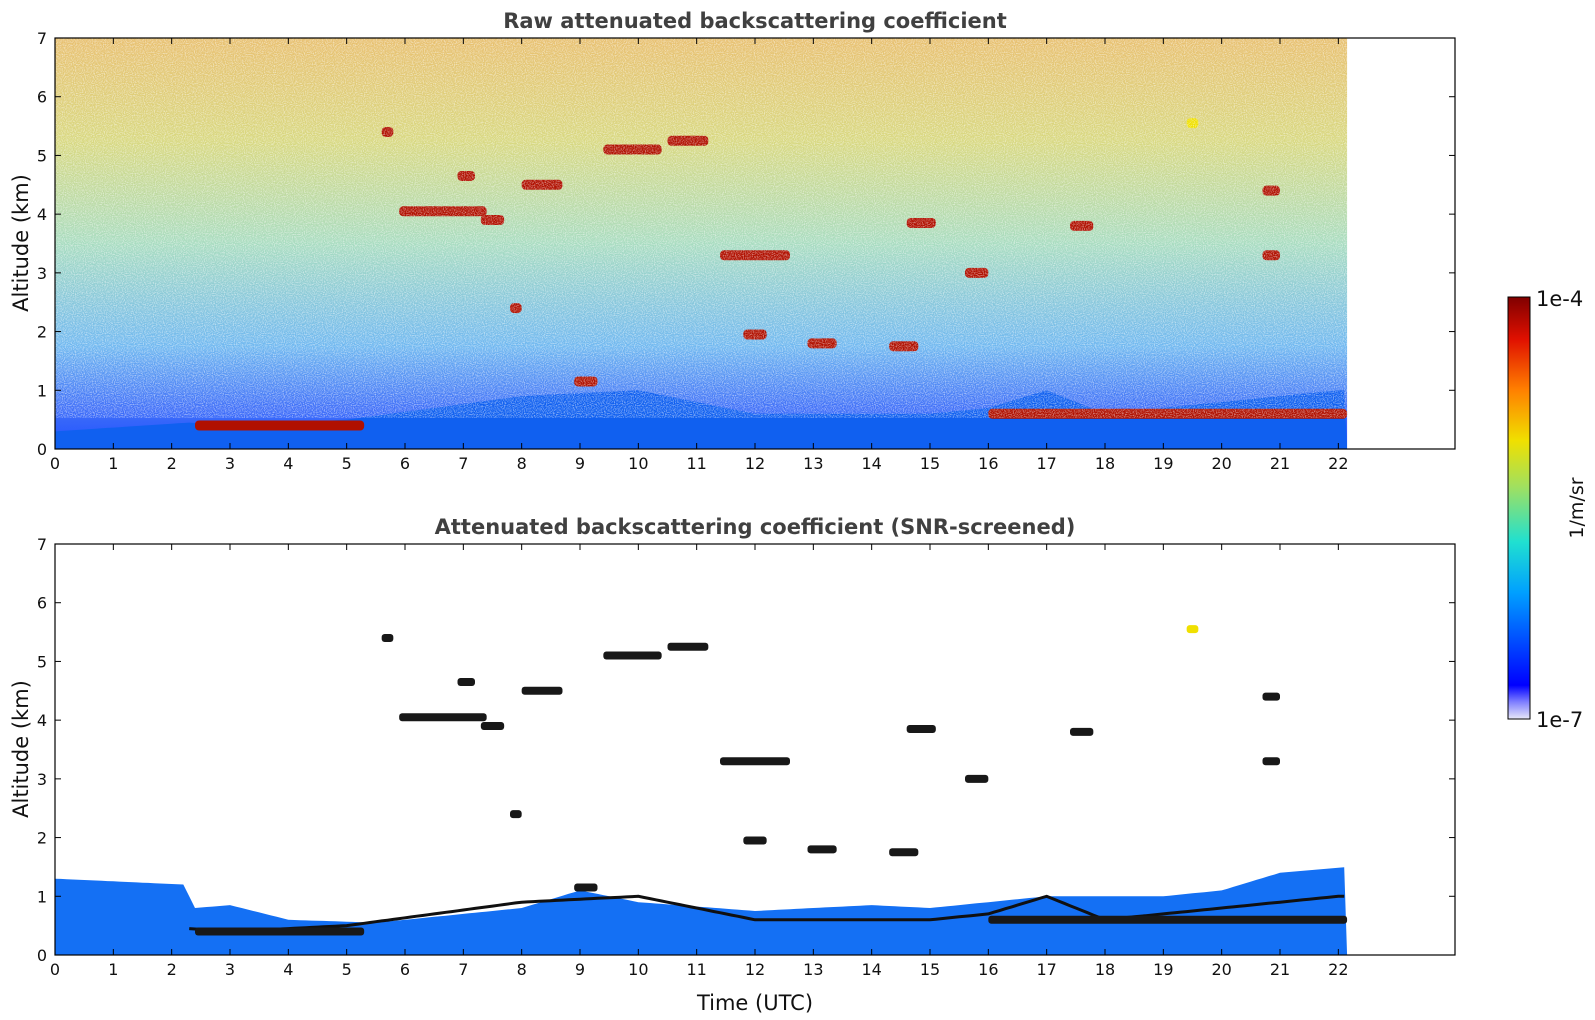 The width and height of the screenshot is (1595, 1020). What do you see at coordinates (580, 969) in the screenshot?
I see `screened-x-tick-label: 9` at bounding box center [580, 969].